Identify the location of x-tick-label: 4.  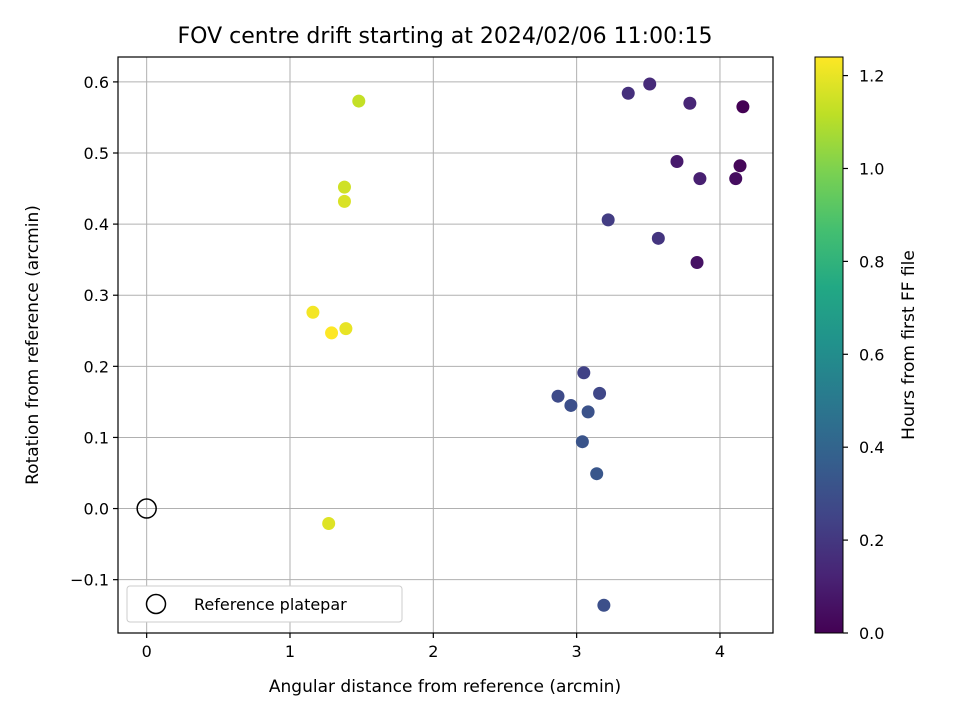
(720, 651).